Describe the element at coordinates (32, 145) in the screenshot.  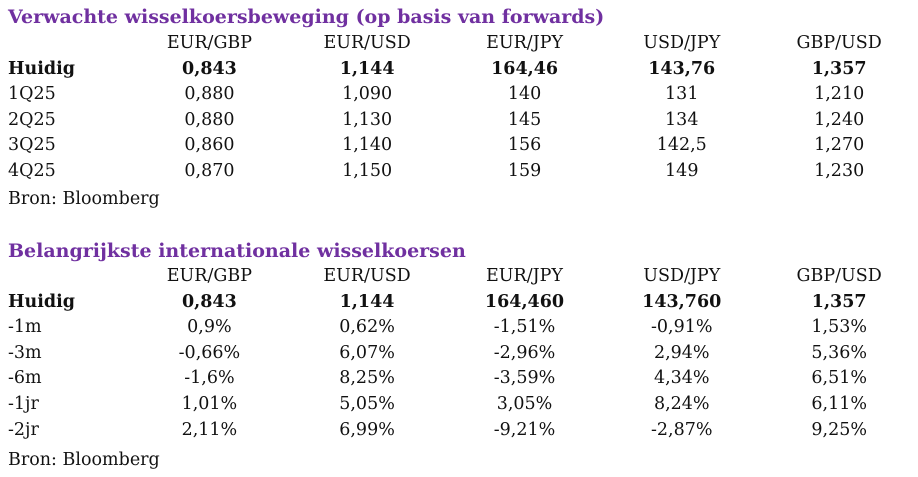
I see `row-label: 3Q25` at that location.